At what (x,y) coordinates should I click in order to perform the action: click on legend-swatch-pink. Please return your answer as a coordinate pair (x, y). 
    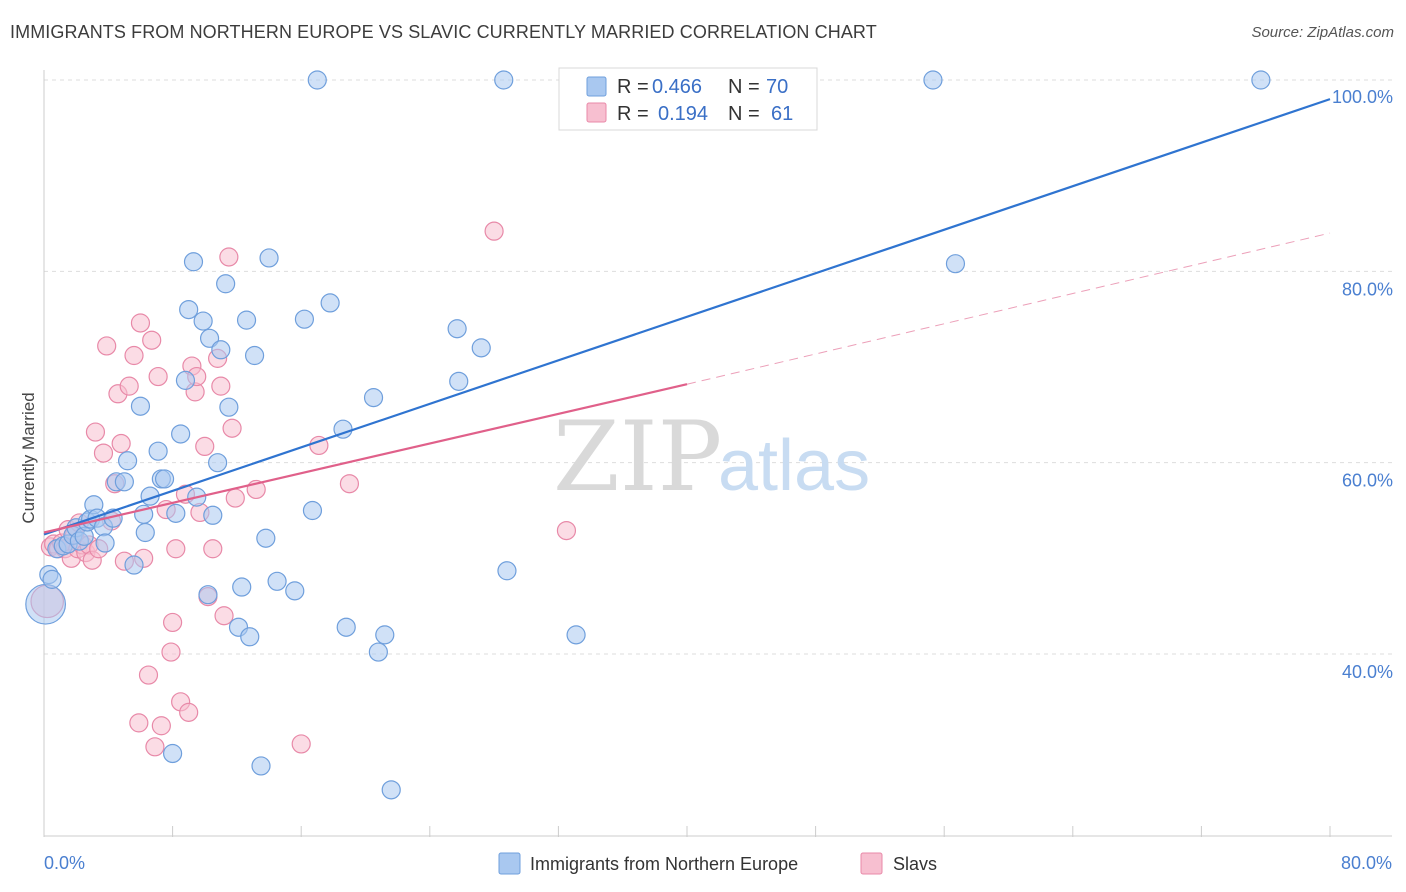
    Looking at the image, I should click on (596, 112).